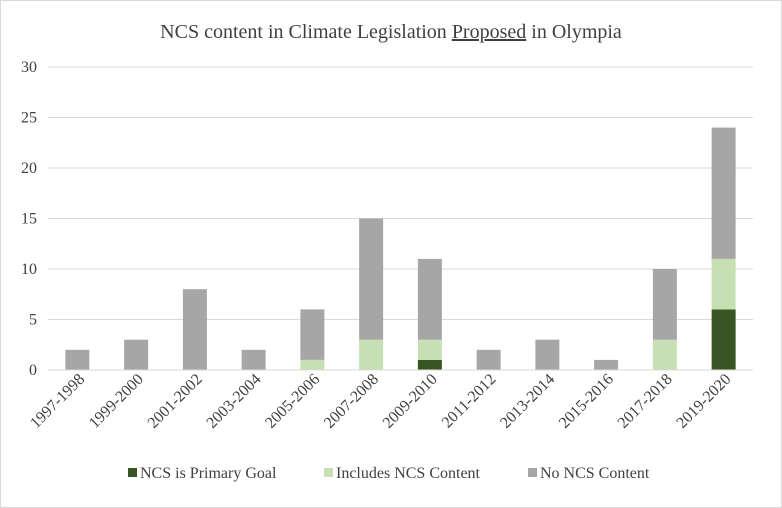  Describe the element at coordinates (469, 401) in the screenshot. I see `x-tick-label-2011-2012: 2011-2012` at that location.